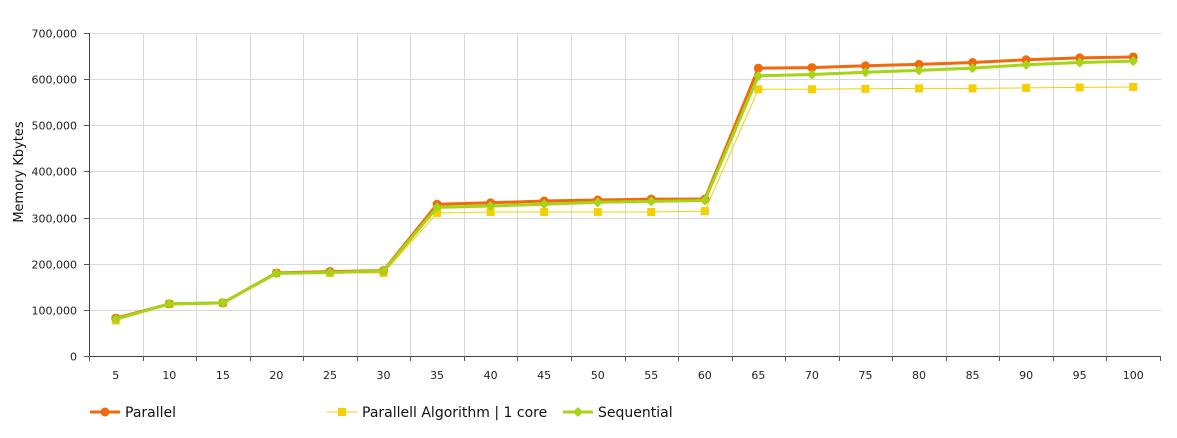 This screenshot has height=438, width=1177. I want to click on x-tick-label: 10, so click(169, 375).